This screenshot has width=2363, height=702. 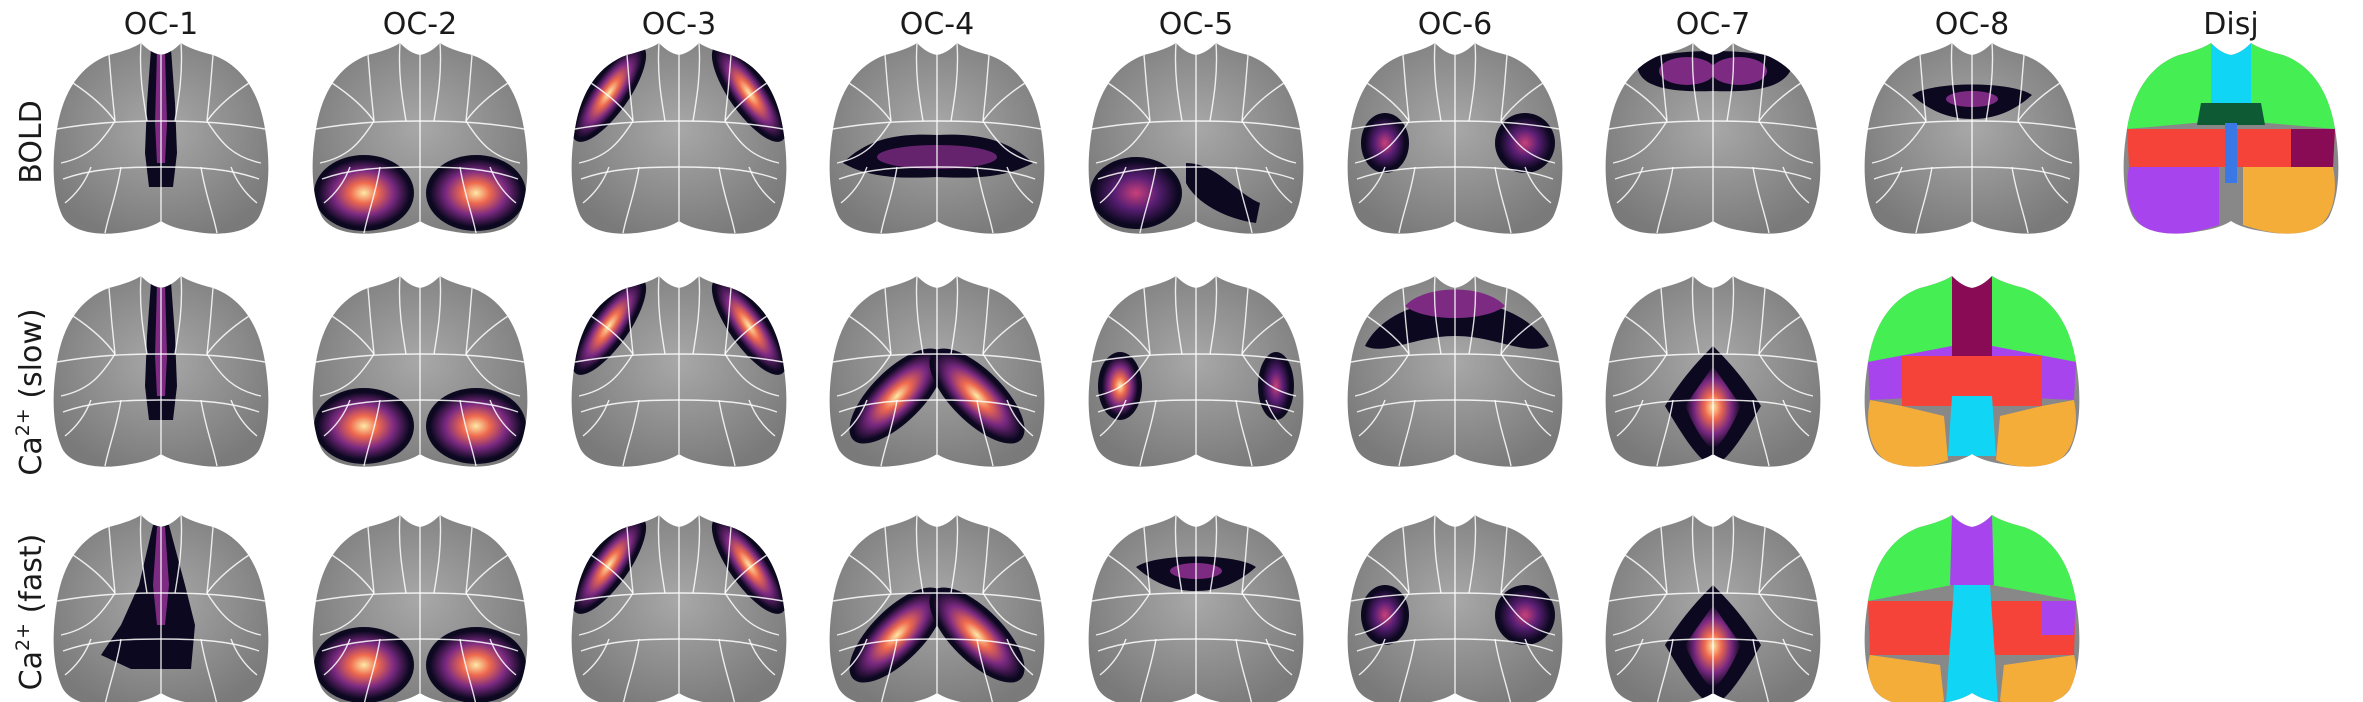 What do you see at coordinates (31, 358) in the screenshot?
I see `row-label-ca-slow-suffix: (slow)` at bounding box center [31, 358].